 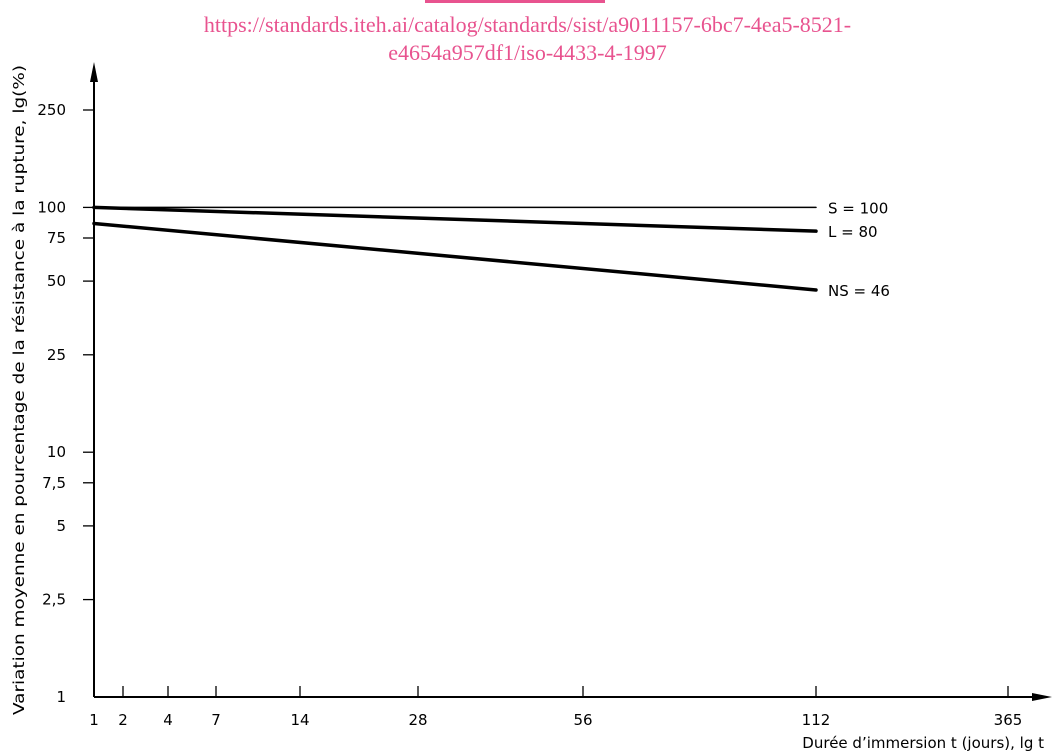 What do you see at coordinates (94, 720) in the screenshot?
I see `x-tick-label: 1` at bounding box center [94, 720].